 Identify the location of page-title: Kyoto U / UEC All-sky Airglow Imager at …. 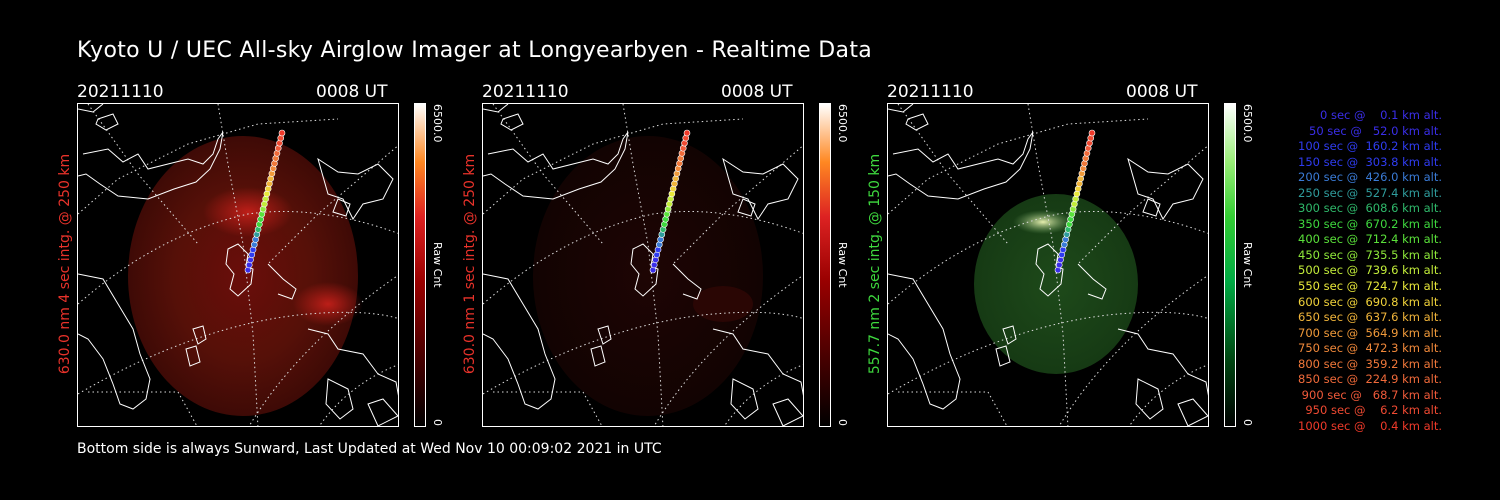
(475, 50).